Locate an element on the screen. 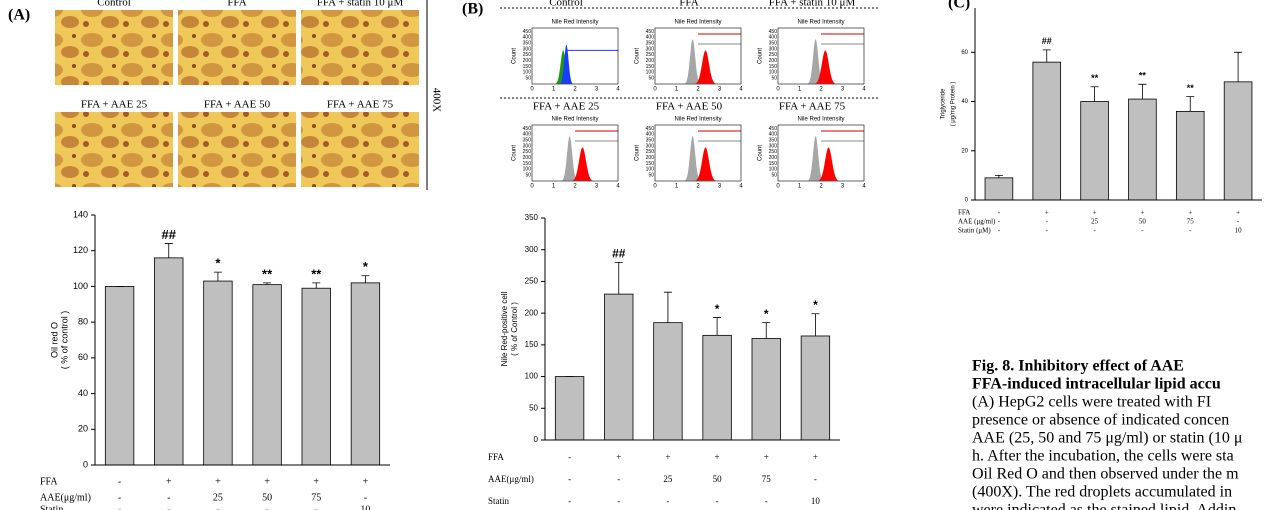  y-tick-label: 40 is located at coordinates (83, 393).